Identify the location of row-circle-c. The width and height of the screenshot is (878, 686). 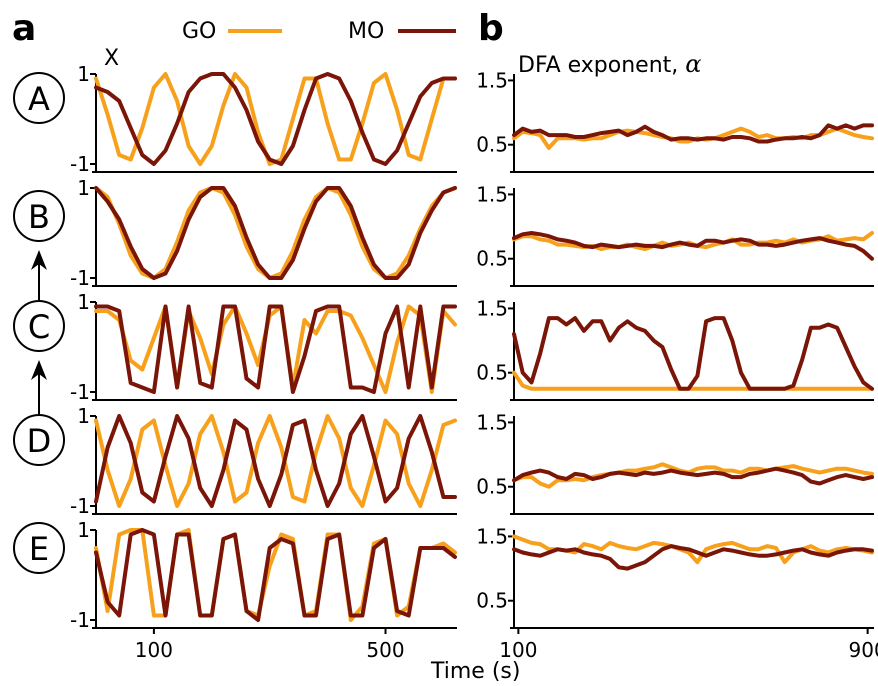
(39, 326).